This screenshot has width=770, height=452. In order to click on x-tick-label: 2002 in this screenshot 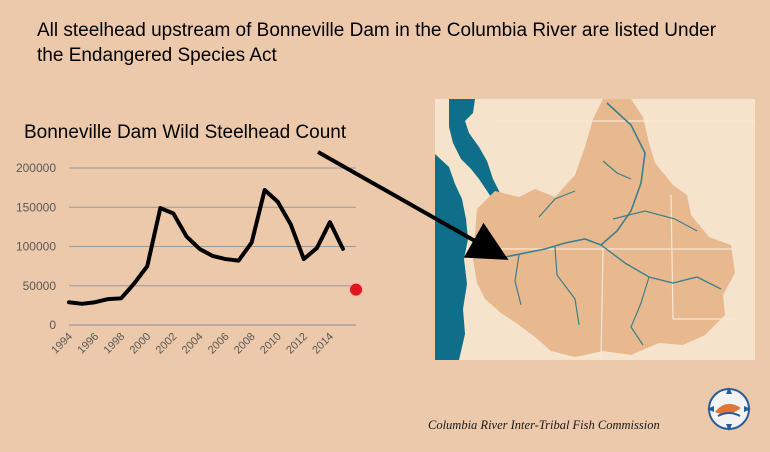, I will do `click(167, 344)`.